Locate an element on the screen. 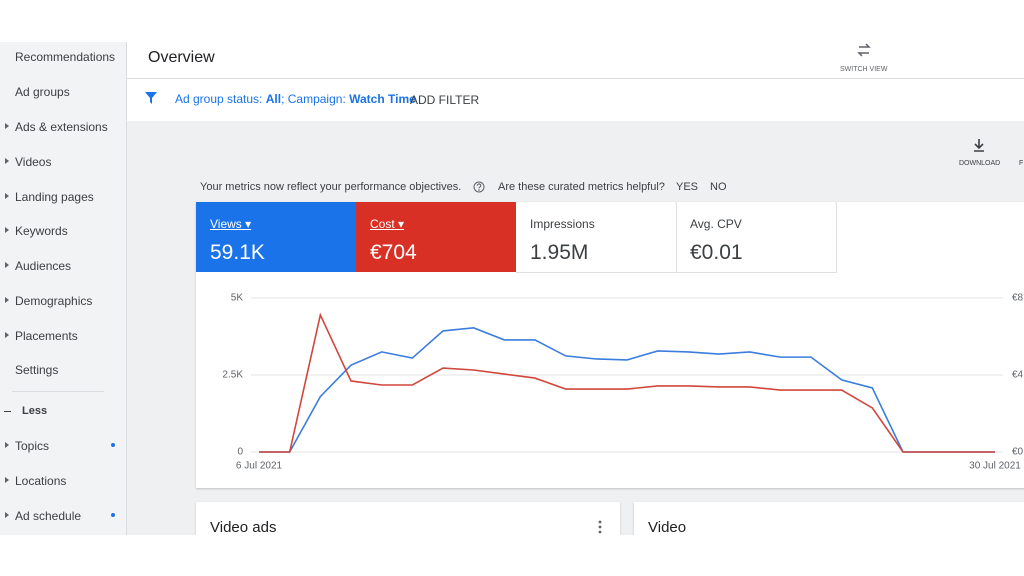 The width and height of the screenshot is (1024, 576). add-filter: ADD FILTER is located at coordinates (445, 100).